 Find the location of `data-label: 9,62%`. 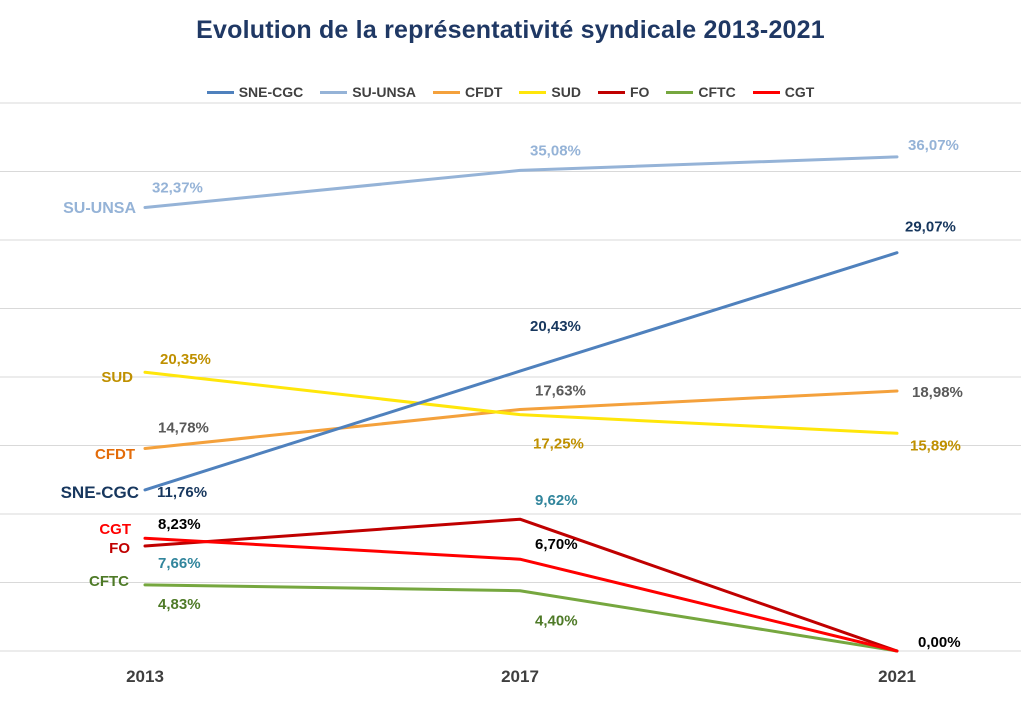

data-label: 9,62% is located at coordinates (556, 500).